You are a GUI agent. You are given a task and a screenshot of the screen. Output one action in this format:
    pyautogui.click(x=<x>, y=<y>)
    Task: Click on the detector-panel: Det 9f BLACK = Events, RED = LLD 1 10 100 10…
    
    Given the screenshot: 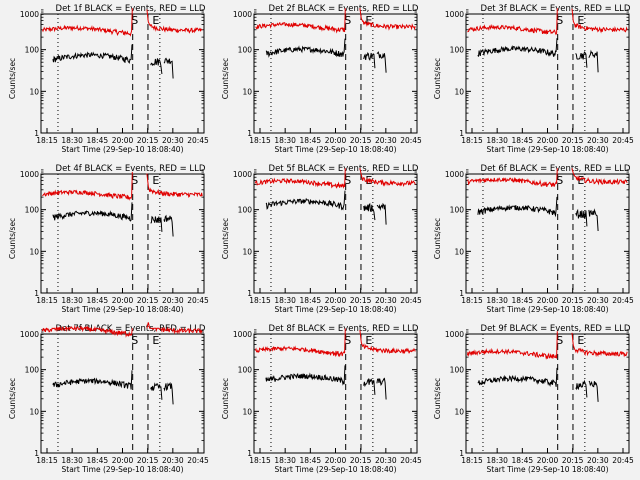 What is the action you would take?
    pyautogui.click(x=533, y=399)
    